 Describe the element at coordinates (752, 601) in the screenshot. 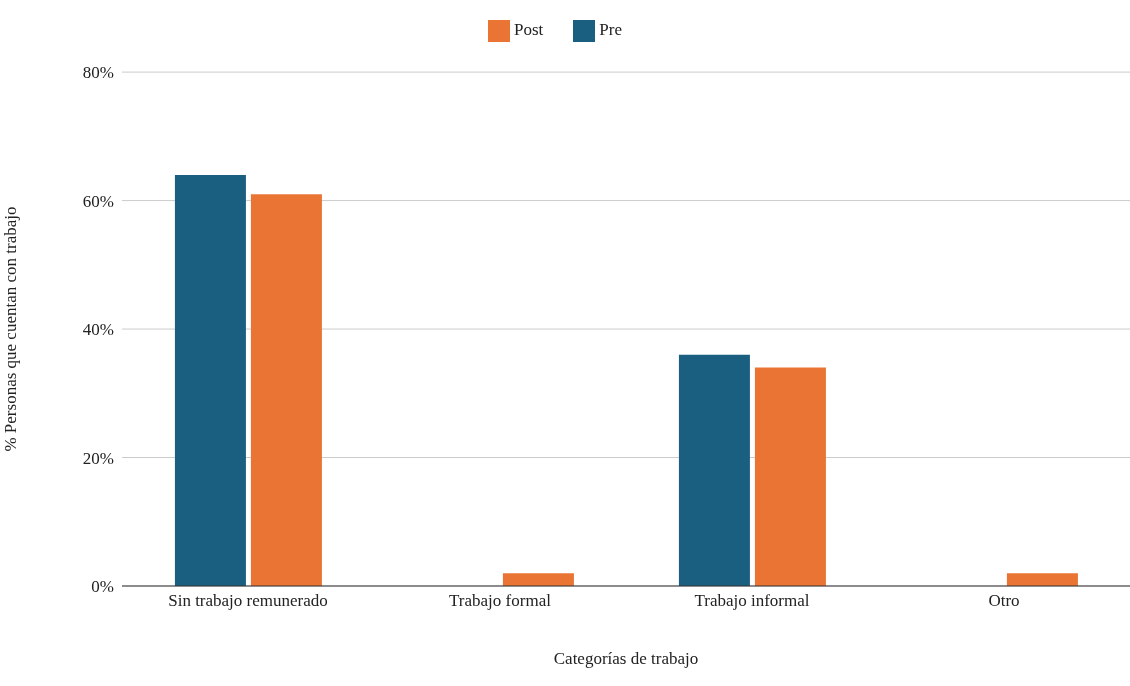

I see `x-tick-label: Trabajo informal` at that location.